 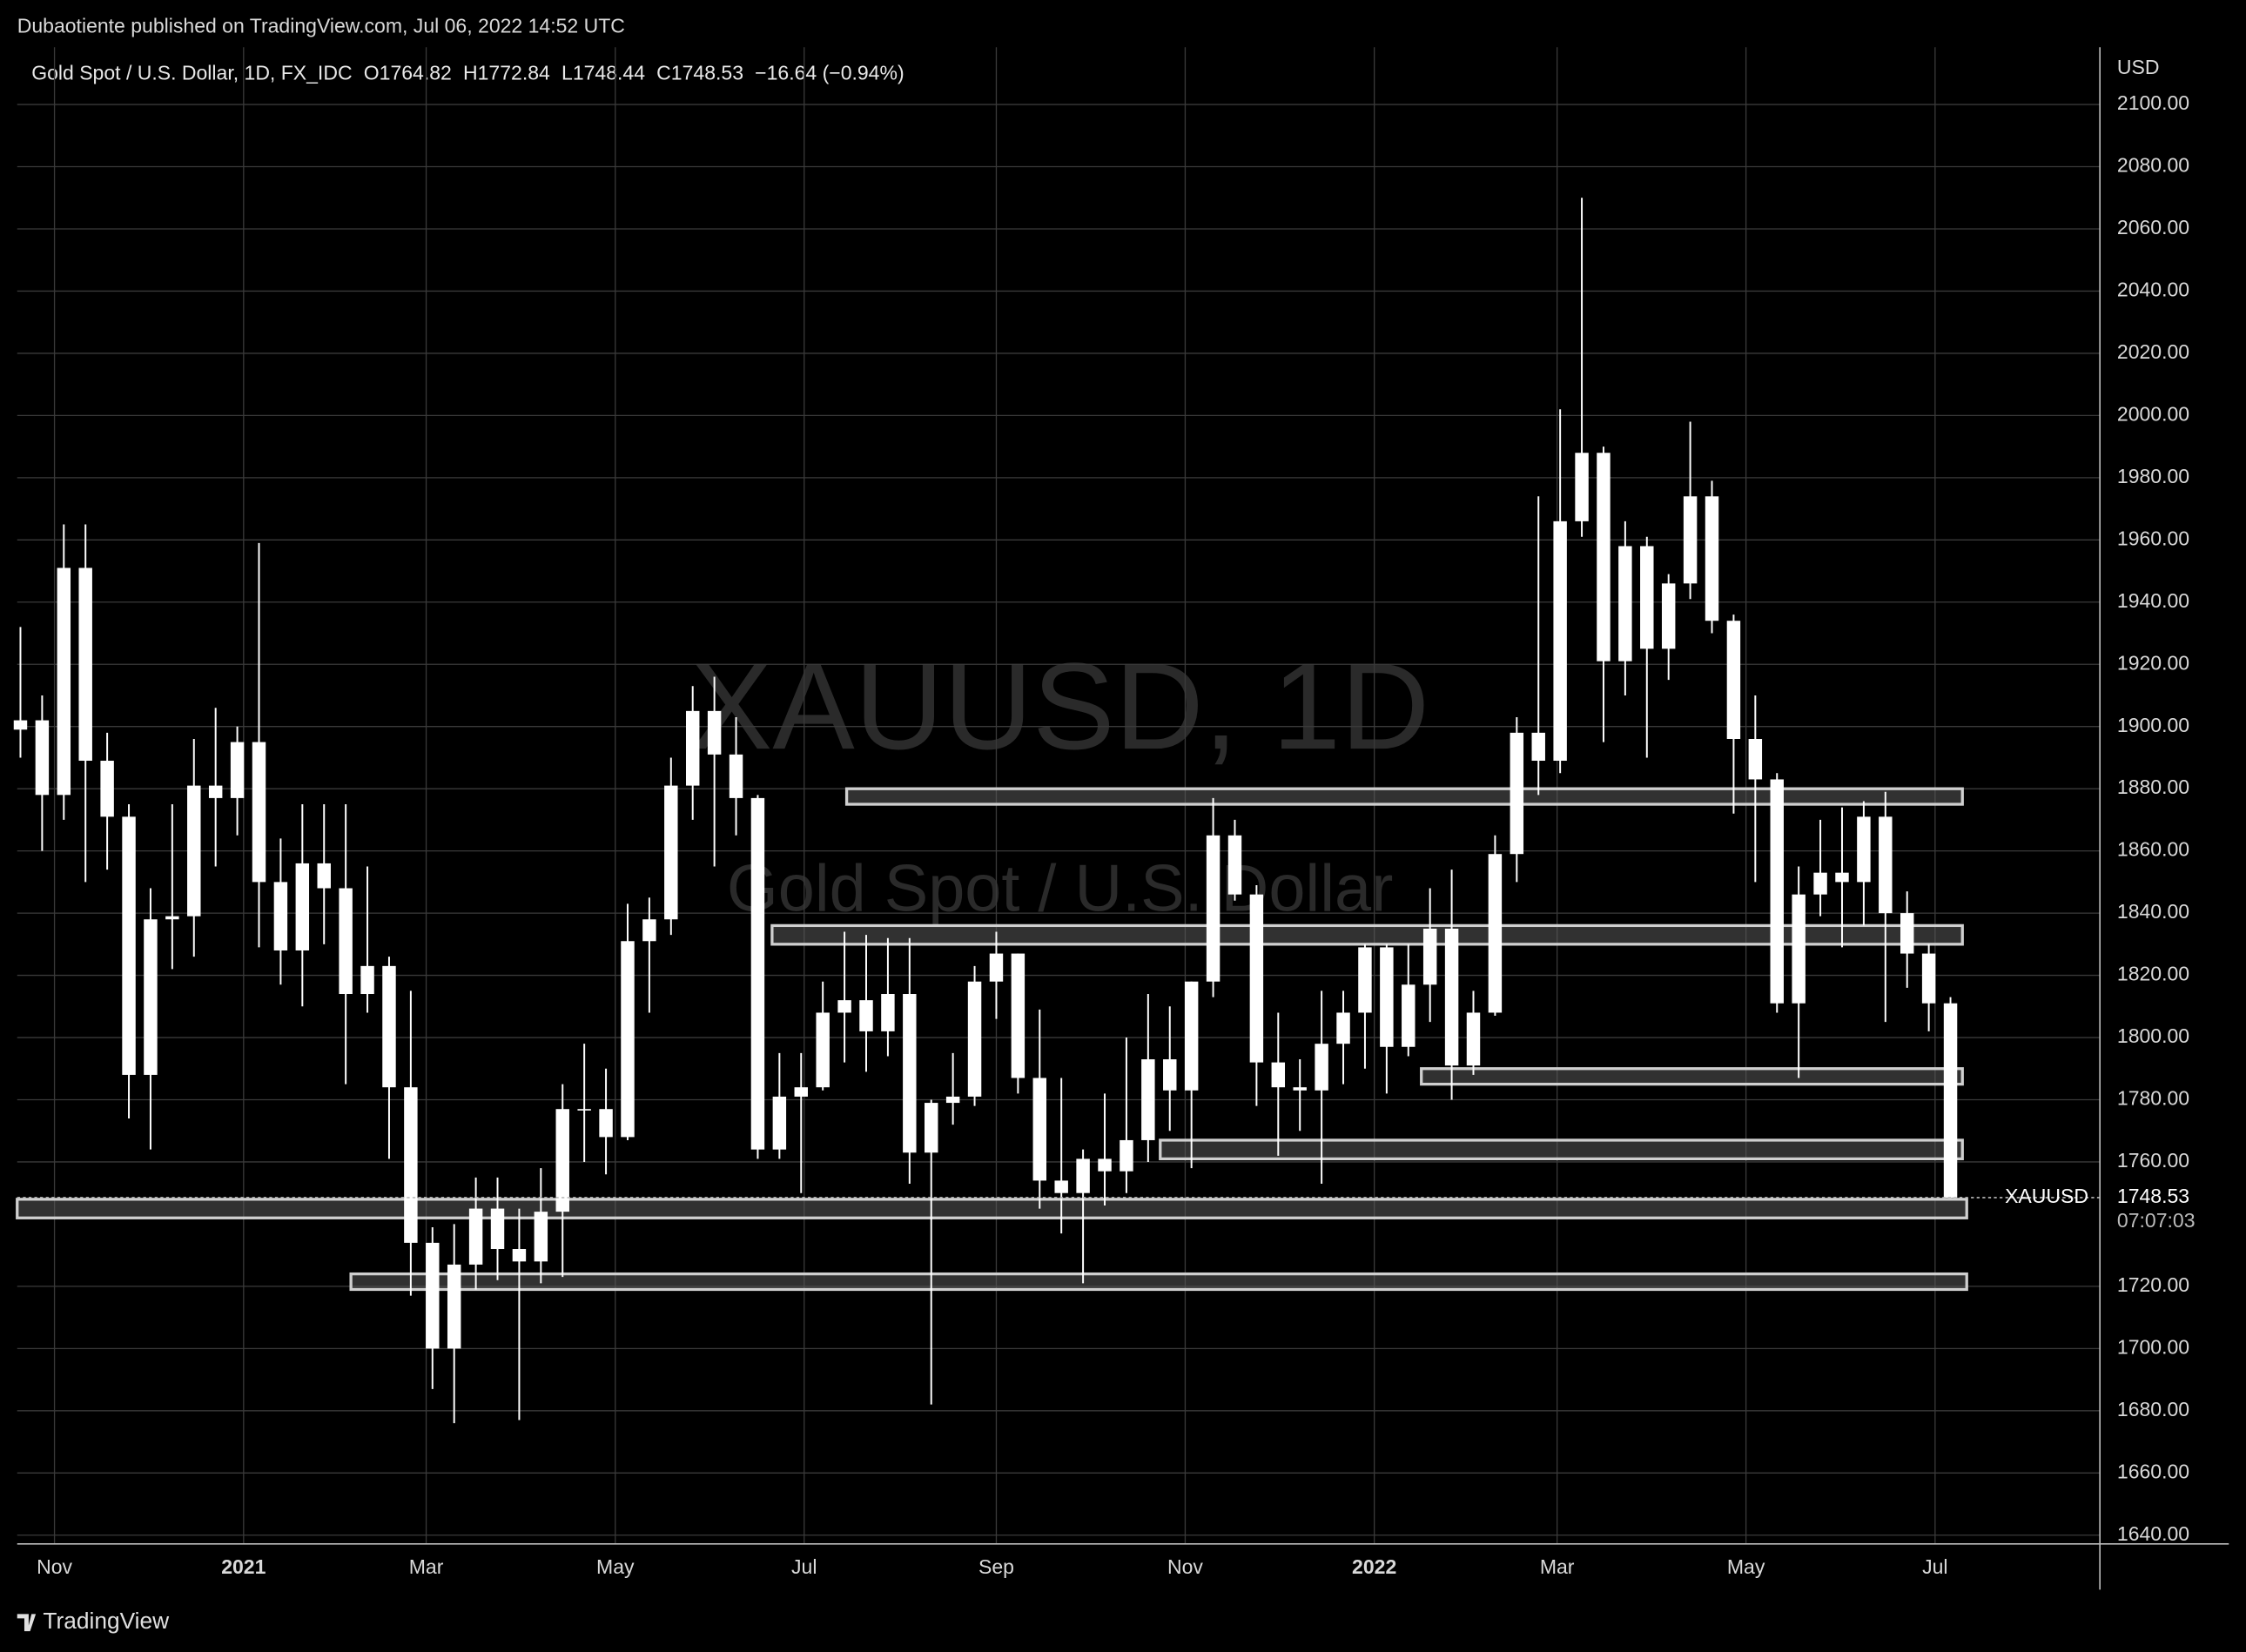 I want to click on x-tick-label: 2021, so click(x=244, y=1567).